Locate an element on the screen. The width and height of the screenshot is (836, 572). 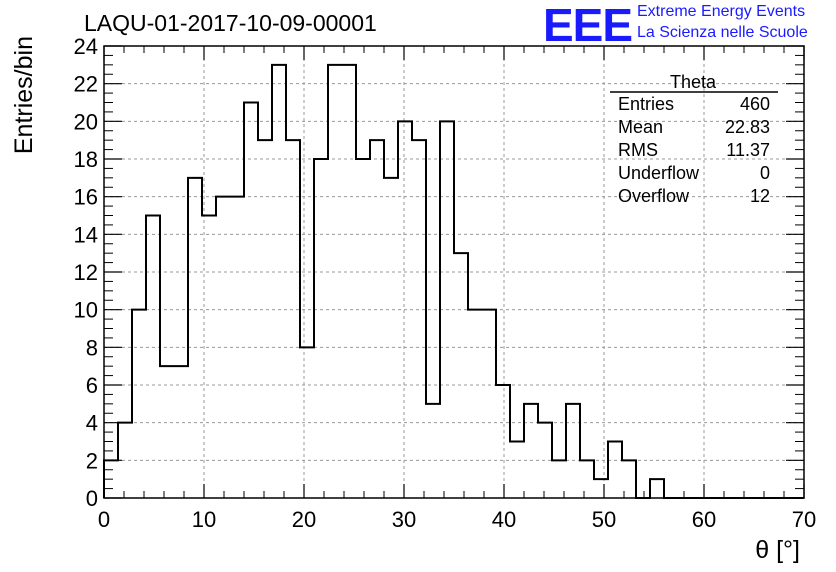
stats-row-label: Mean is located at coordinates (640, 127).